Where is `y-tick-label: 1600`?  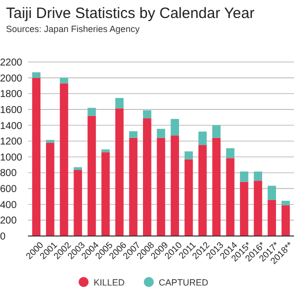 y-tick-label: 1600 is located at coordinates (11, 110).